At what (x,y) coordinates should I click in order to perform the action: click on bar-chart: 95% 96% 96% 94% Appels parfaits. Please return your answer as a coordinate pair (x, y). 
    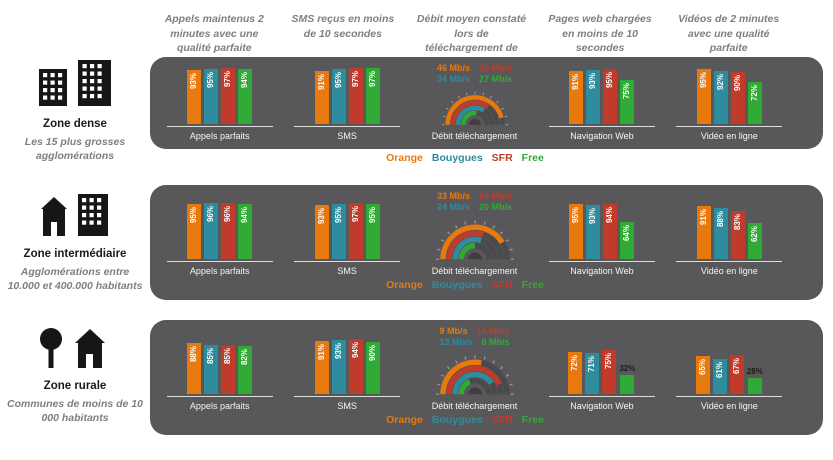
    Looking at the image, I should click on (219, 245).